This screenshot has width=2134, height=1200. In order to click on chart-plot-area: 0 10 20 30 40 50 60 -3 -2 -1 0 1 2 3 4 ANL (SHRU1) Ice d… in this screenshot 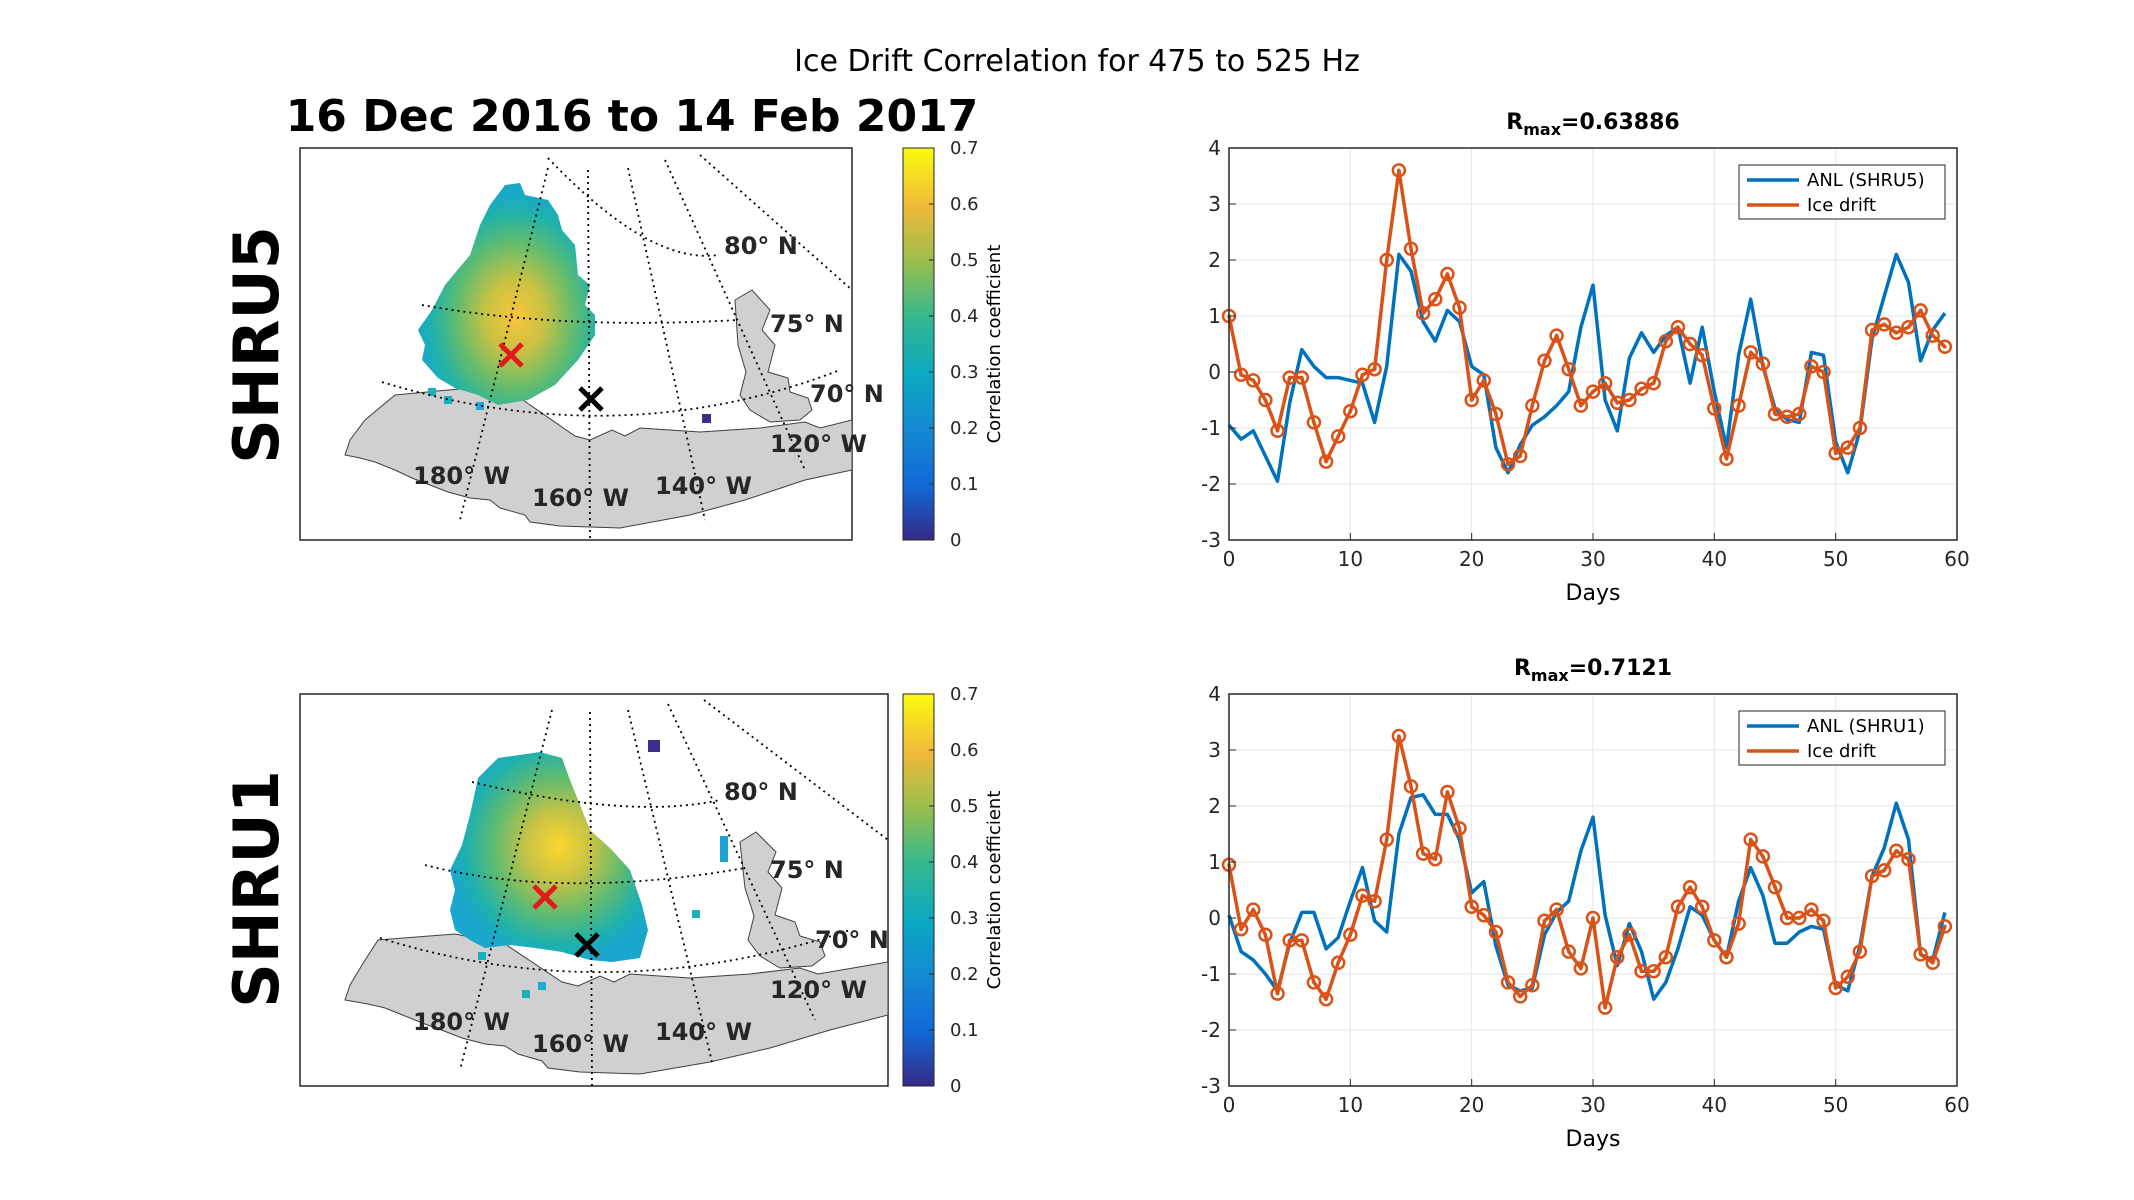, I will do `click(1585, 899)`.